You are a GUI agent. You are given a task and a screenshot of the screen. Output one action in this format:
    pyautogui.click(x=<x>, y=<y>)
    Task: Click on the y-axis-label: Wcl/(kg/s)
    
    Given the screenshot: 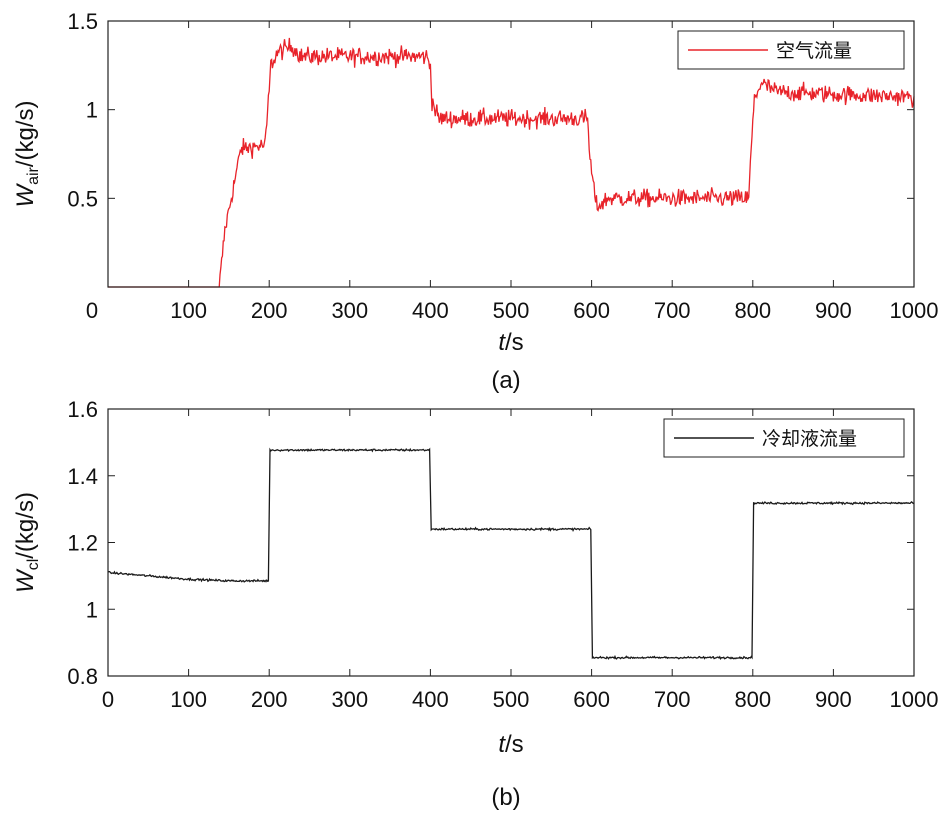 What is the action you would take?
    pyautogui.click(x=27, y=542)
    